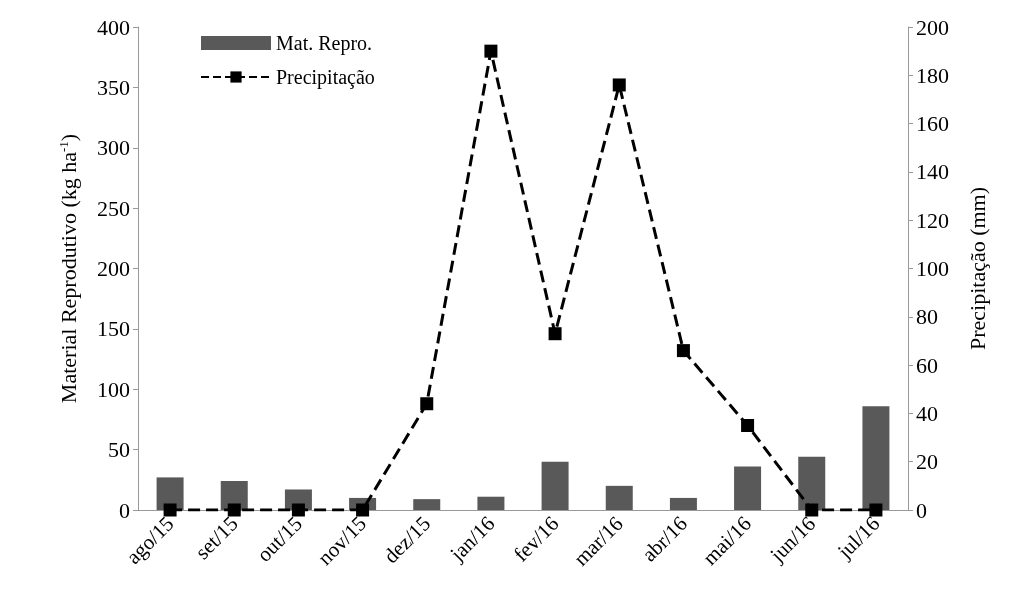 The height and width of the screenshot is (603, 1030). I want to click on legend-label: Precipitação, so click(325, 77).